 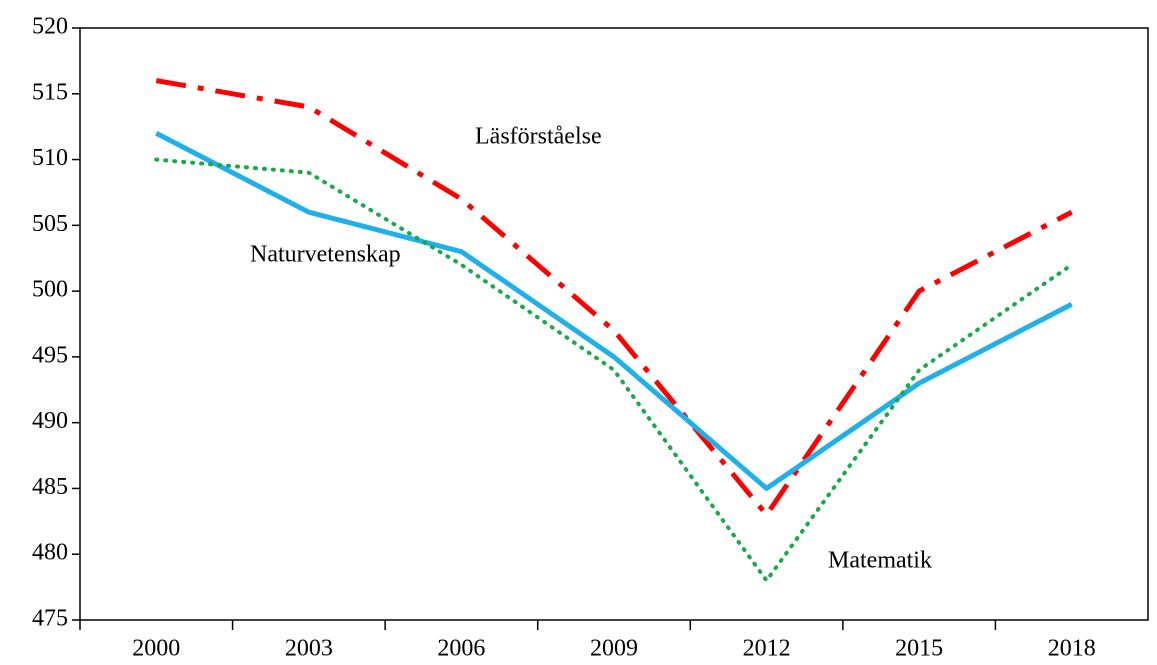 I want to click on y-tick-label: 475, so click(x=50, y=619).